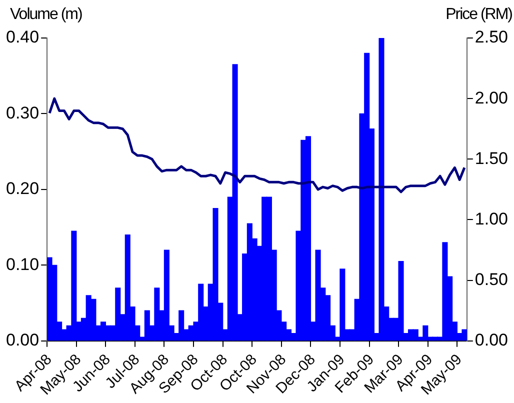  What do you see at coordinates (23, 340) in the screenshot?
I see `y-tick-label: 0.00` at bounding box center [23, 340].